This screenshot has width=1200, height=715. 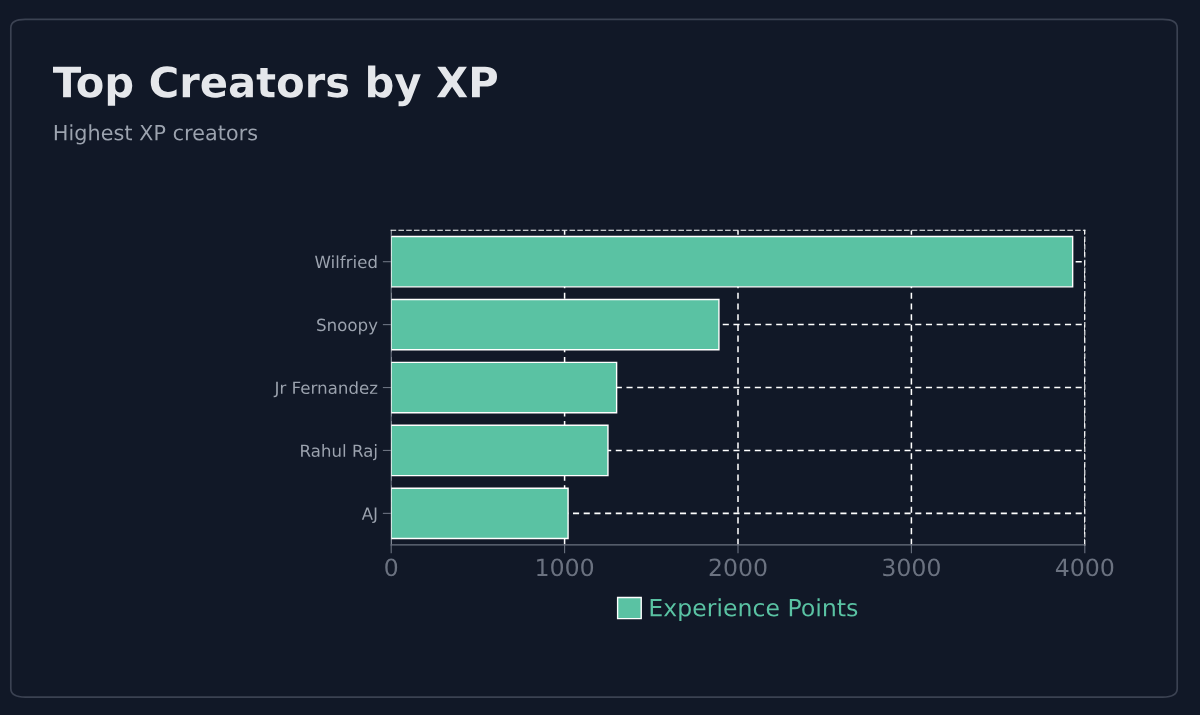 I want to click on x-tick-label: 0, so click(x=391, y=567).